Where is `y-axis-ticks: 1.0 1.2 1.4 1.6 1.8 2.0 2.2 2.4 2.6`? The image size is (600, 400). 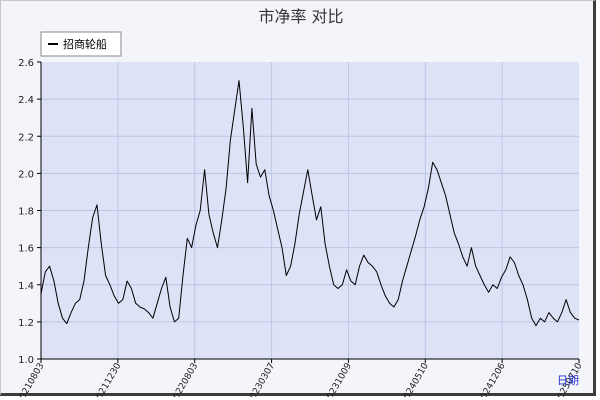
y-axis-ticks: 1.0 1.2 1.4 1.6 1.8 2.0 2.2 2.4 2.6 is located at coordinates (29, 212).